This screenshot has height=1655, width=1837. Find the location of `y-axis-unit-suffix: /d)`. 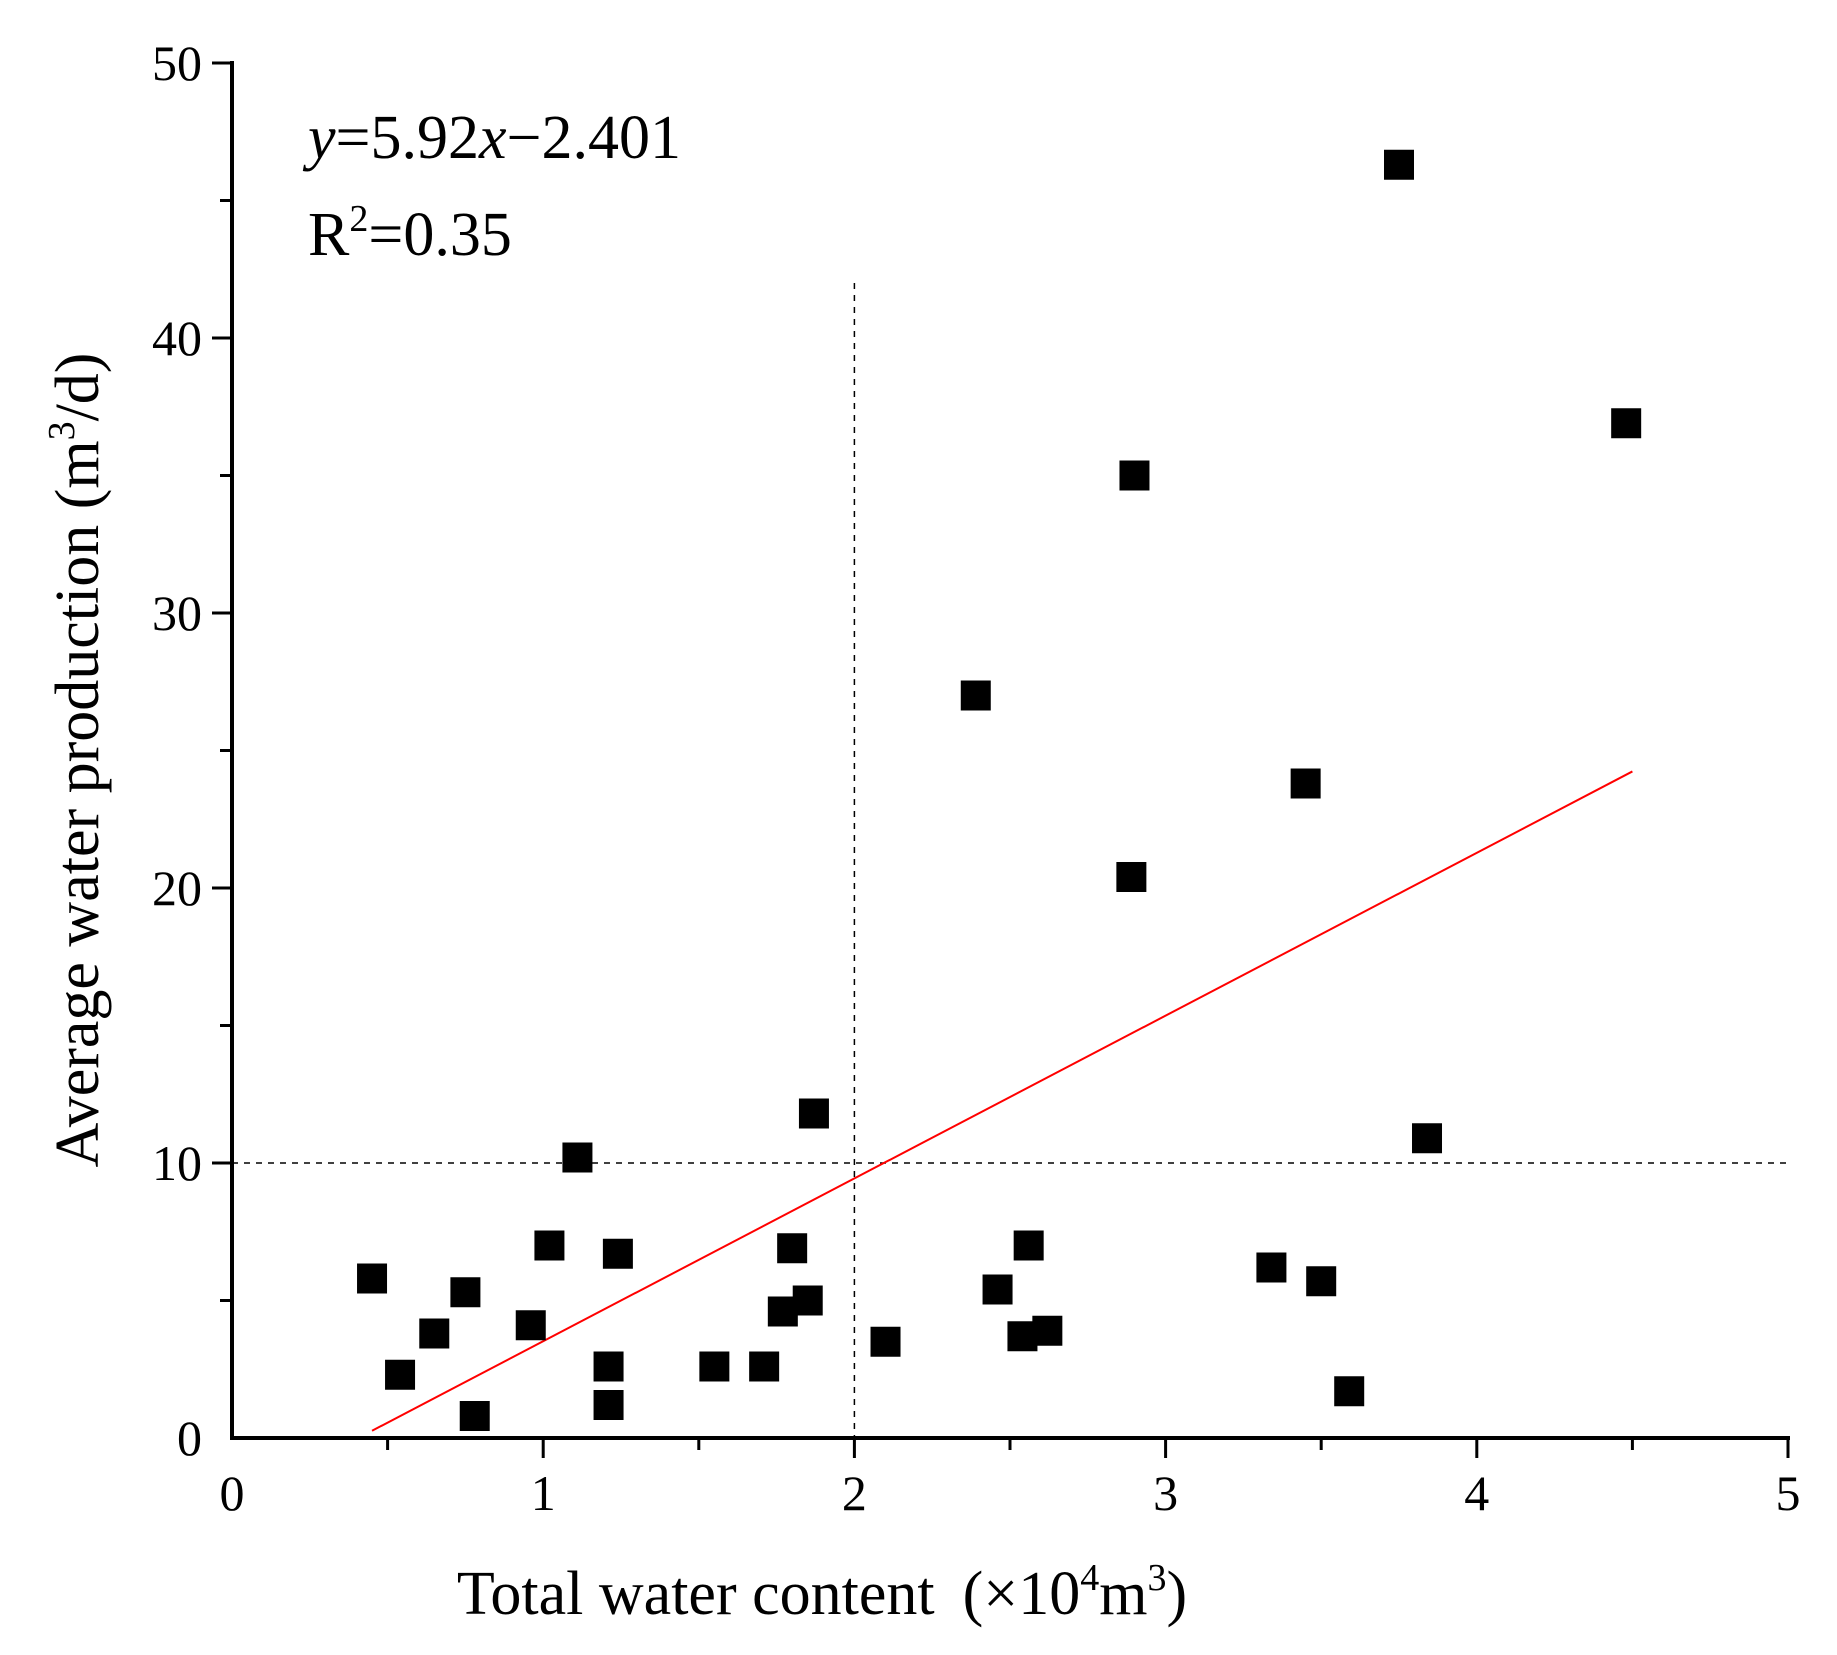

y-axis-unit-suffix: /d) is located at coordinates (78, 387).